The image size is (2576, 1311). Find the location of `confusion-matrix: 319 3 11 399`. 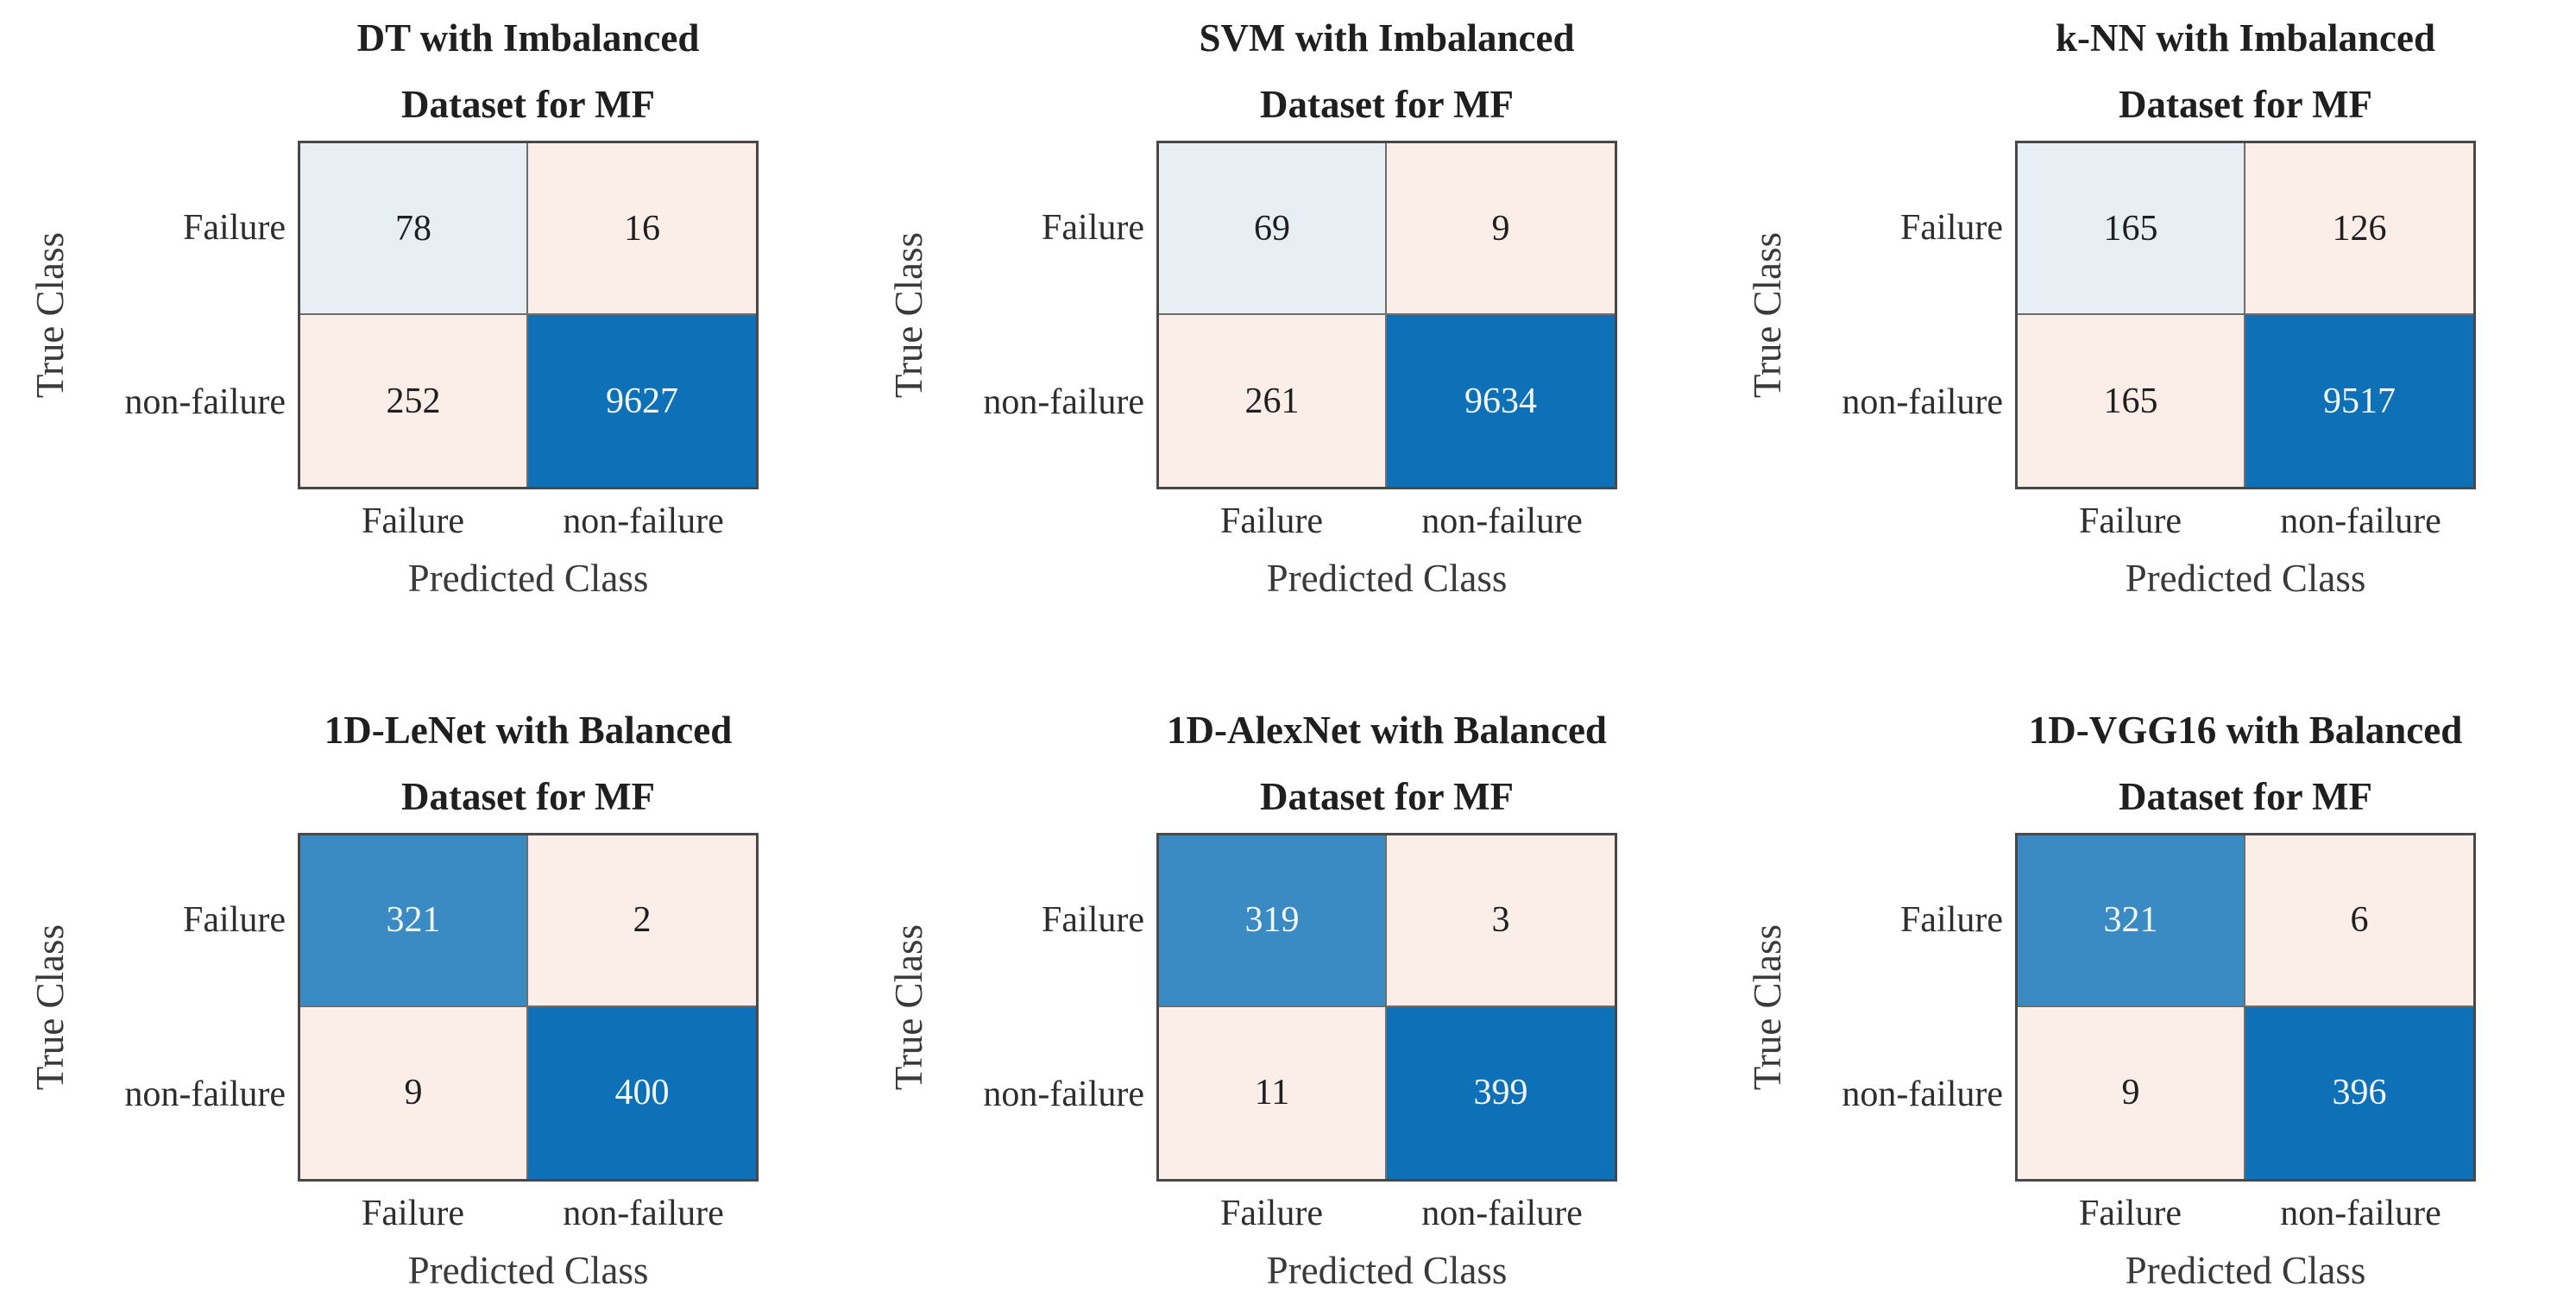

confusion-matrix: 319 3 11 399 is located at coordinates (1386, 1007).